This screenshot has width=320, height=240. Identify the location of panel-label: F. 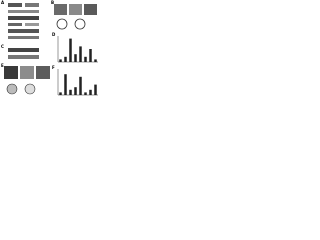
(53, 67).